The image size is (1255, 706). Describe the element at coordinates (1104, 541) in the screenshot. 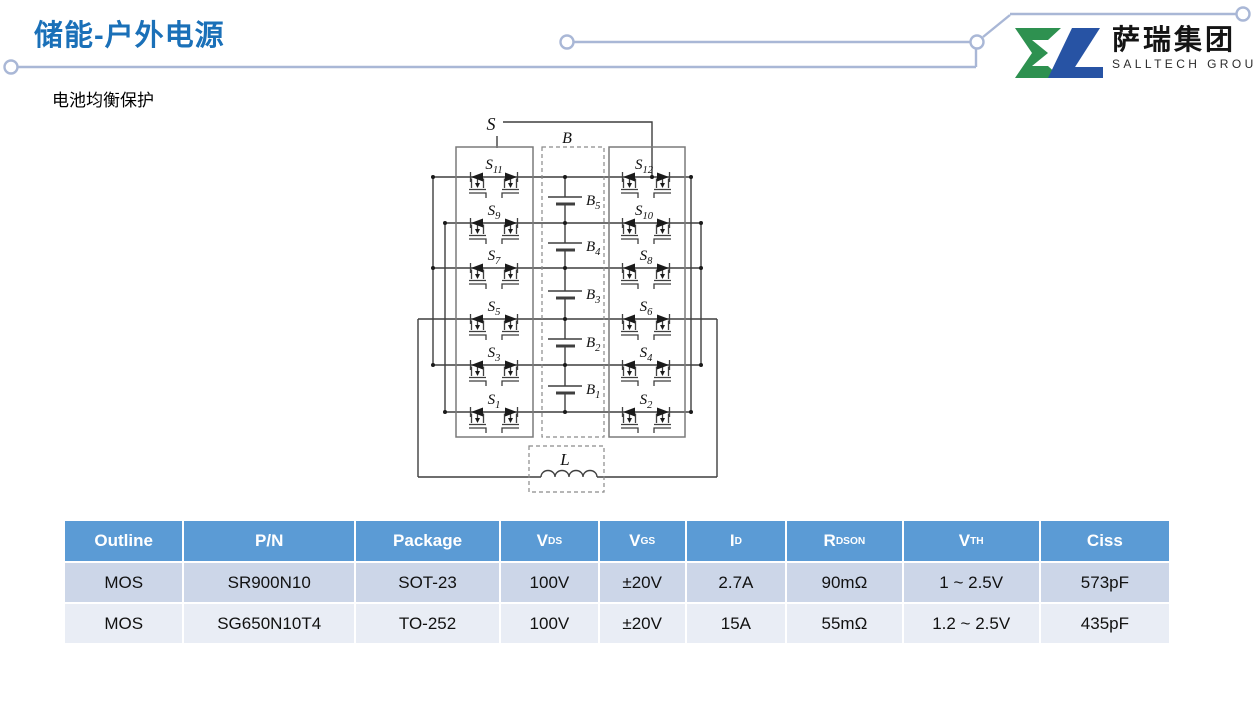

I see `column-header: Ciss` at that location.